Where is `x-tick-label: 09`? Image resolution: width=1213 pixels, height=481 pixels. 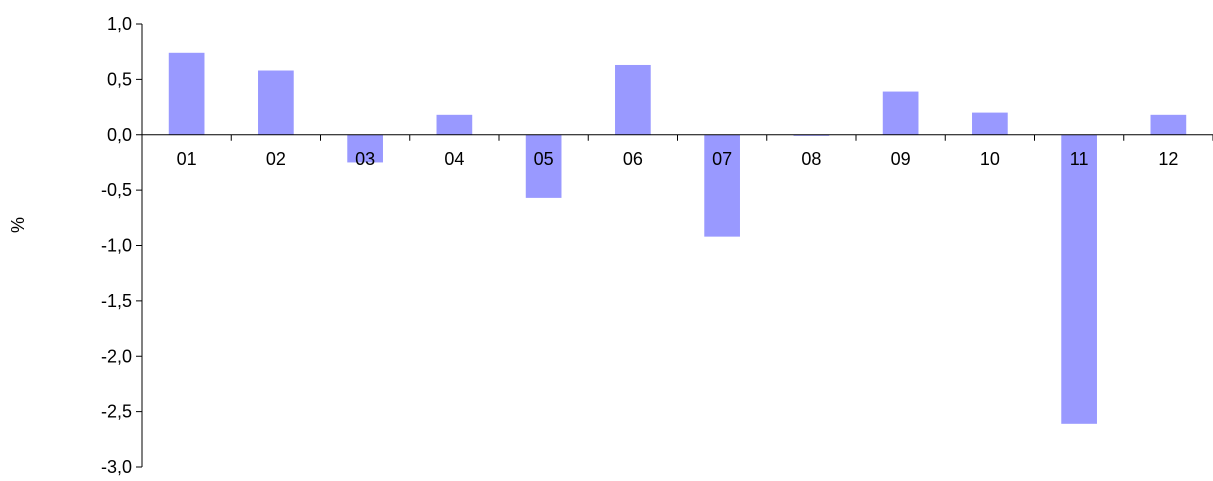
x-tick-label: 09 is located at coordinates (901, 159).